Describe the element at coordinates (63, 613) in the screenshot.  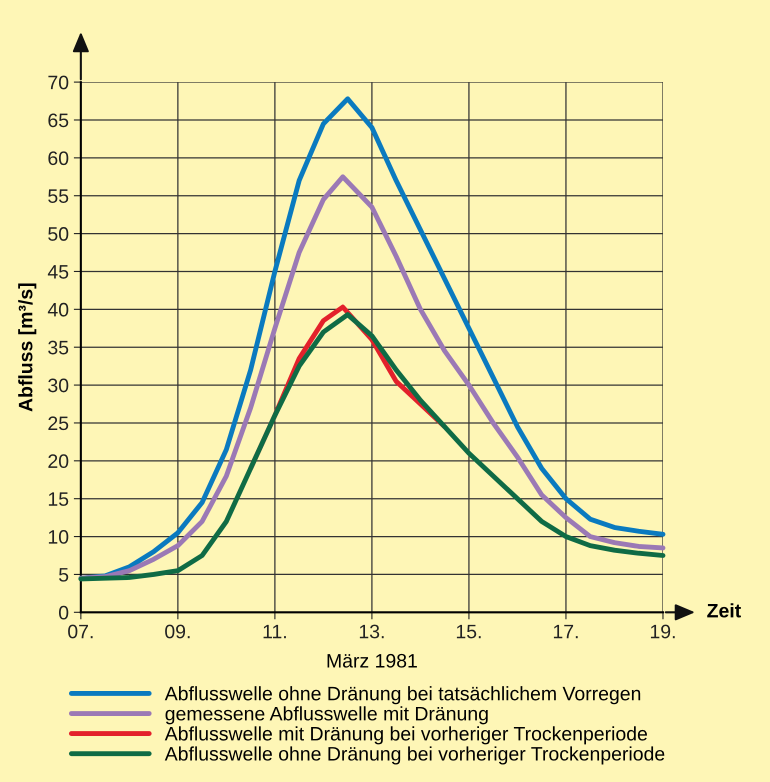
I see `y-tick-label: 0` at that location.